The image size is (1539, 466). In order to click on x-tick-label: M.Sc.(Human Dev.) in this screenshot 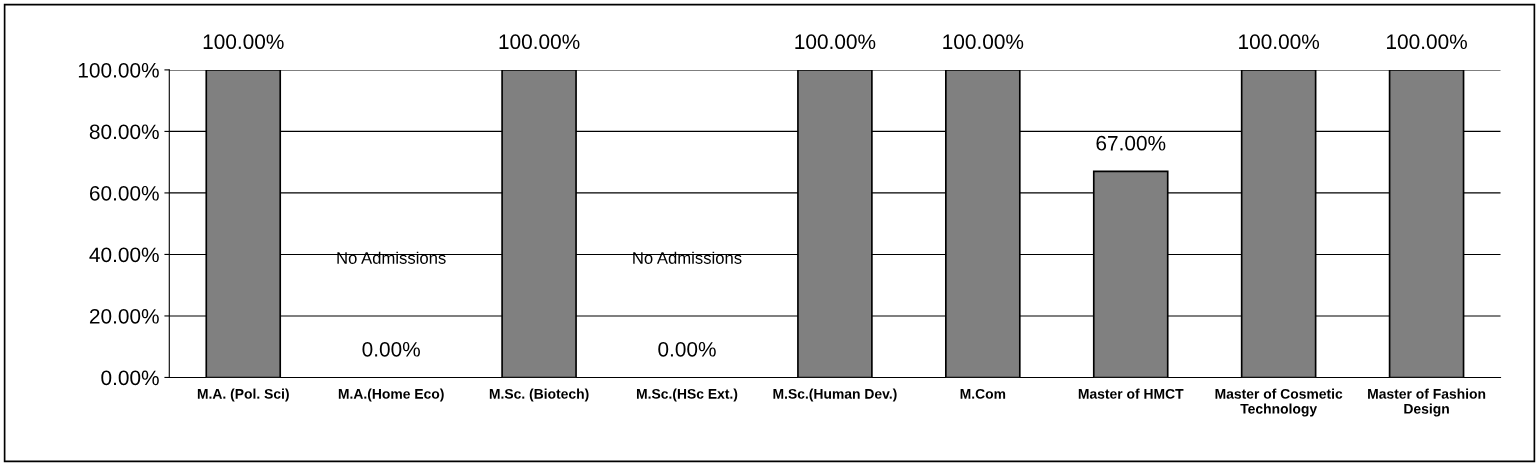, I will do `click(835, 395)`.